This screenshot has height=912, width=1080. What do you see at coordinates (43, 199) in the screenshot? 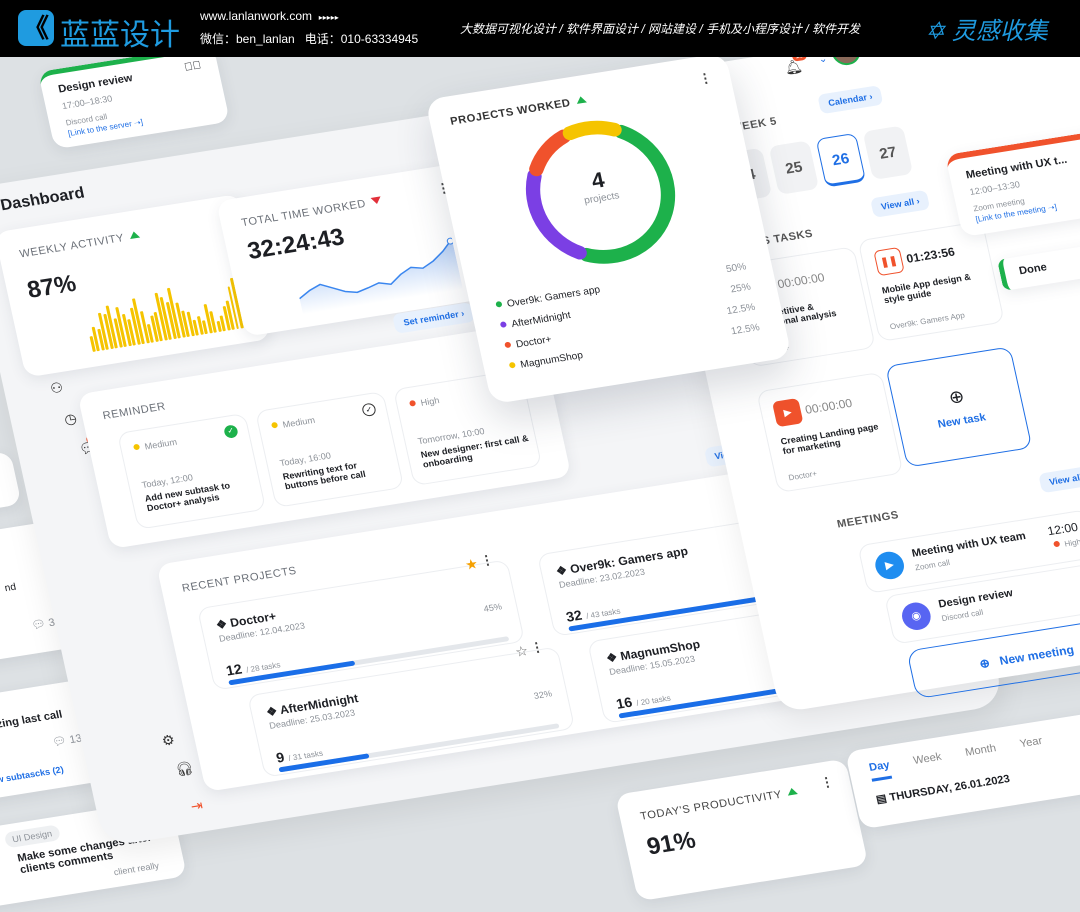
I see `page-title: Dashboard` at bounding box center [43, 199].